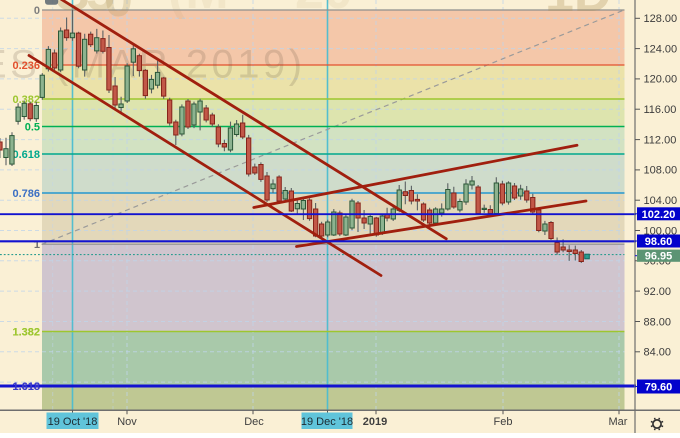 Image resolution: width=680 pixels, height=438 pixels. Describe the element at coordinates (26, 66) in the screenshot. I see `svg-text: 0.236` at that location.